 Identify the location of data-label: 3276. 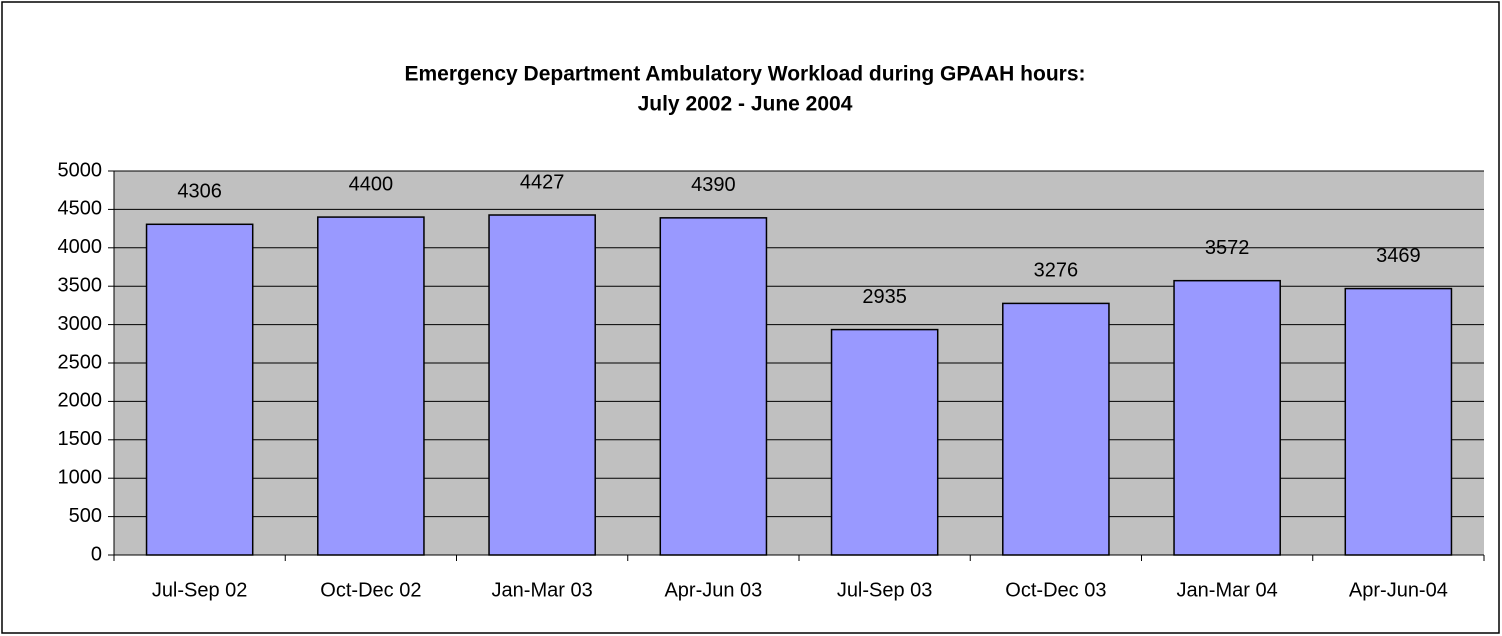
(1056, 271).